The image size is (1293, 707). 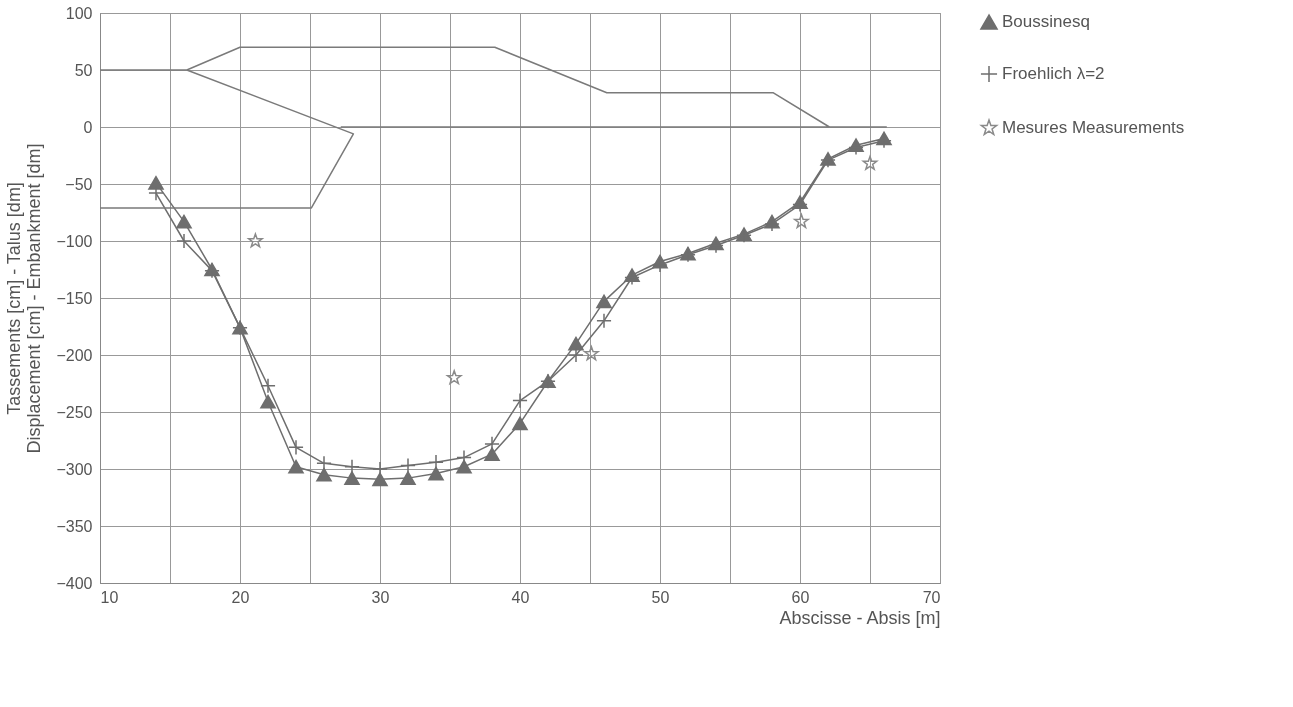 What do you see at coordinates (79, 184) in the screenshot?
I see `y-tick-label: −50` at bounding box center [79, 184].